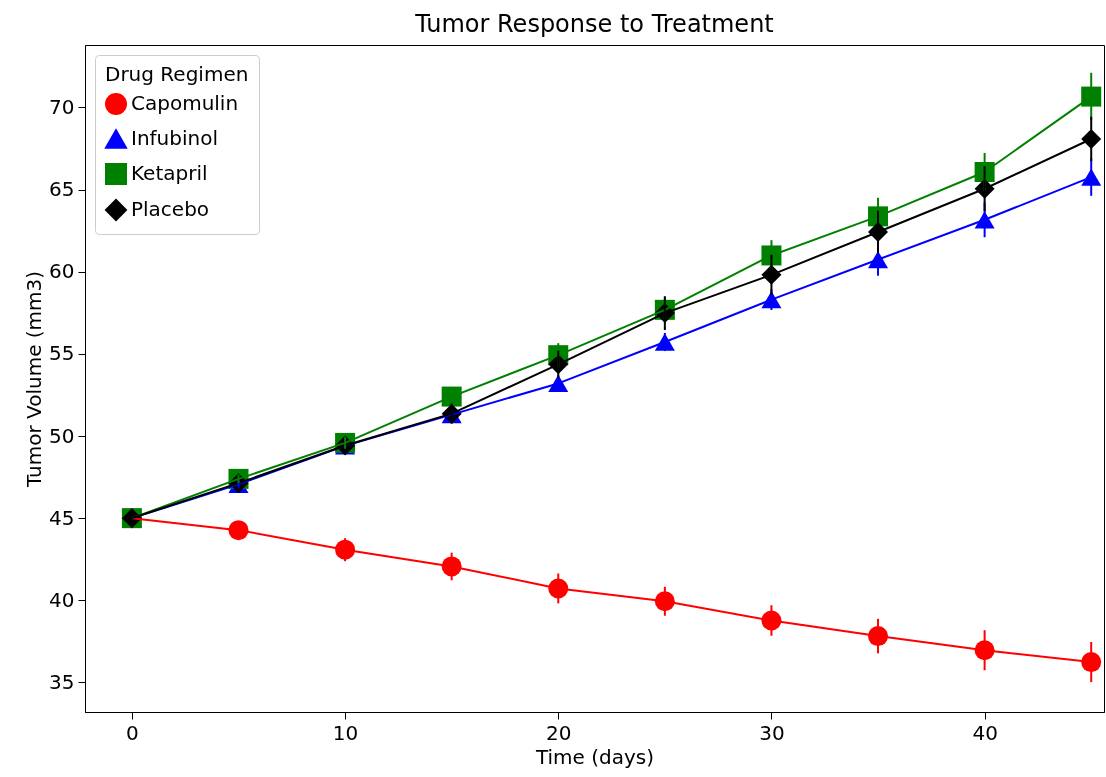 Image resolution: width=1106 pixels, height=777 pixels. What do you see at coordinates (132, 732) in the screenshot?
I see `x-tick-label: 0` at bounding box center [132, 732].